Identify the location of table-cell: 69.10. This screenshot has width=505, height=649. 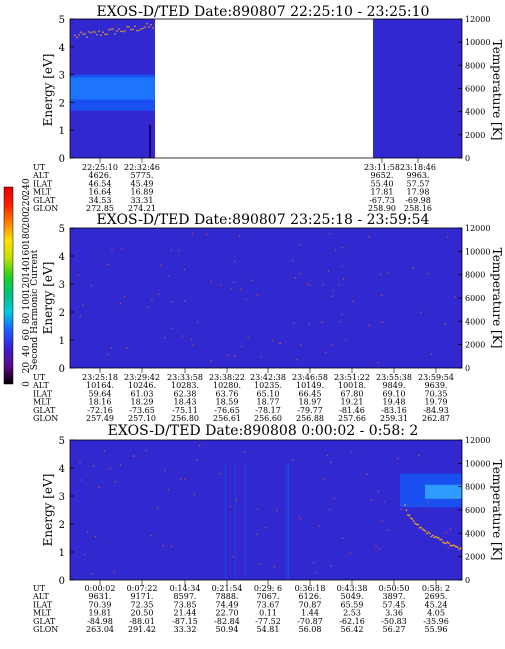
(394, 393).